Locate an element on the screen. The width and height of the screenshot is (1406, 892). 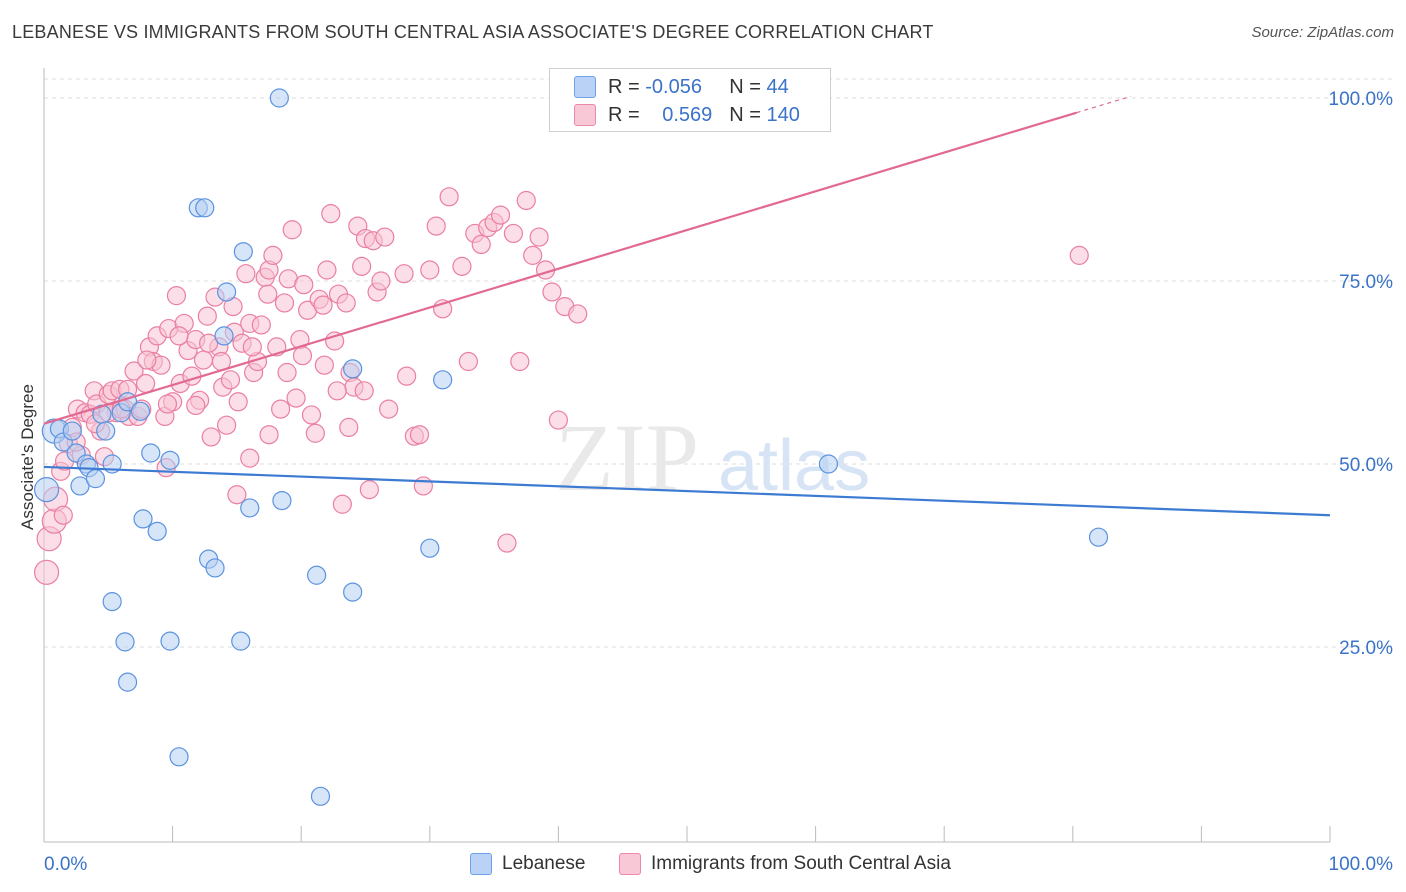
trend-line-lebanese is located at coordinates (687, 491).